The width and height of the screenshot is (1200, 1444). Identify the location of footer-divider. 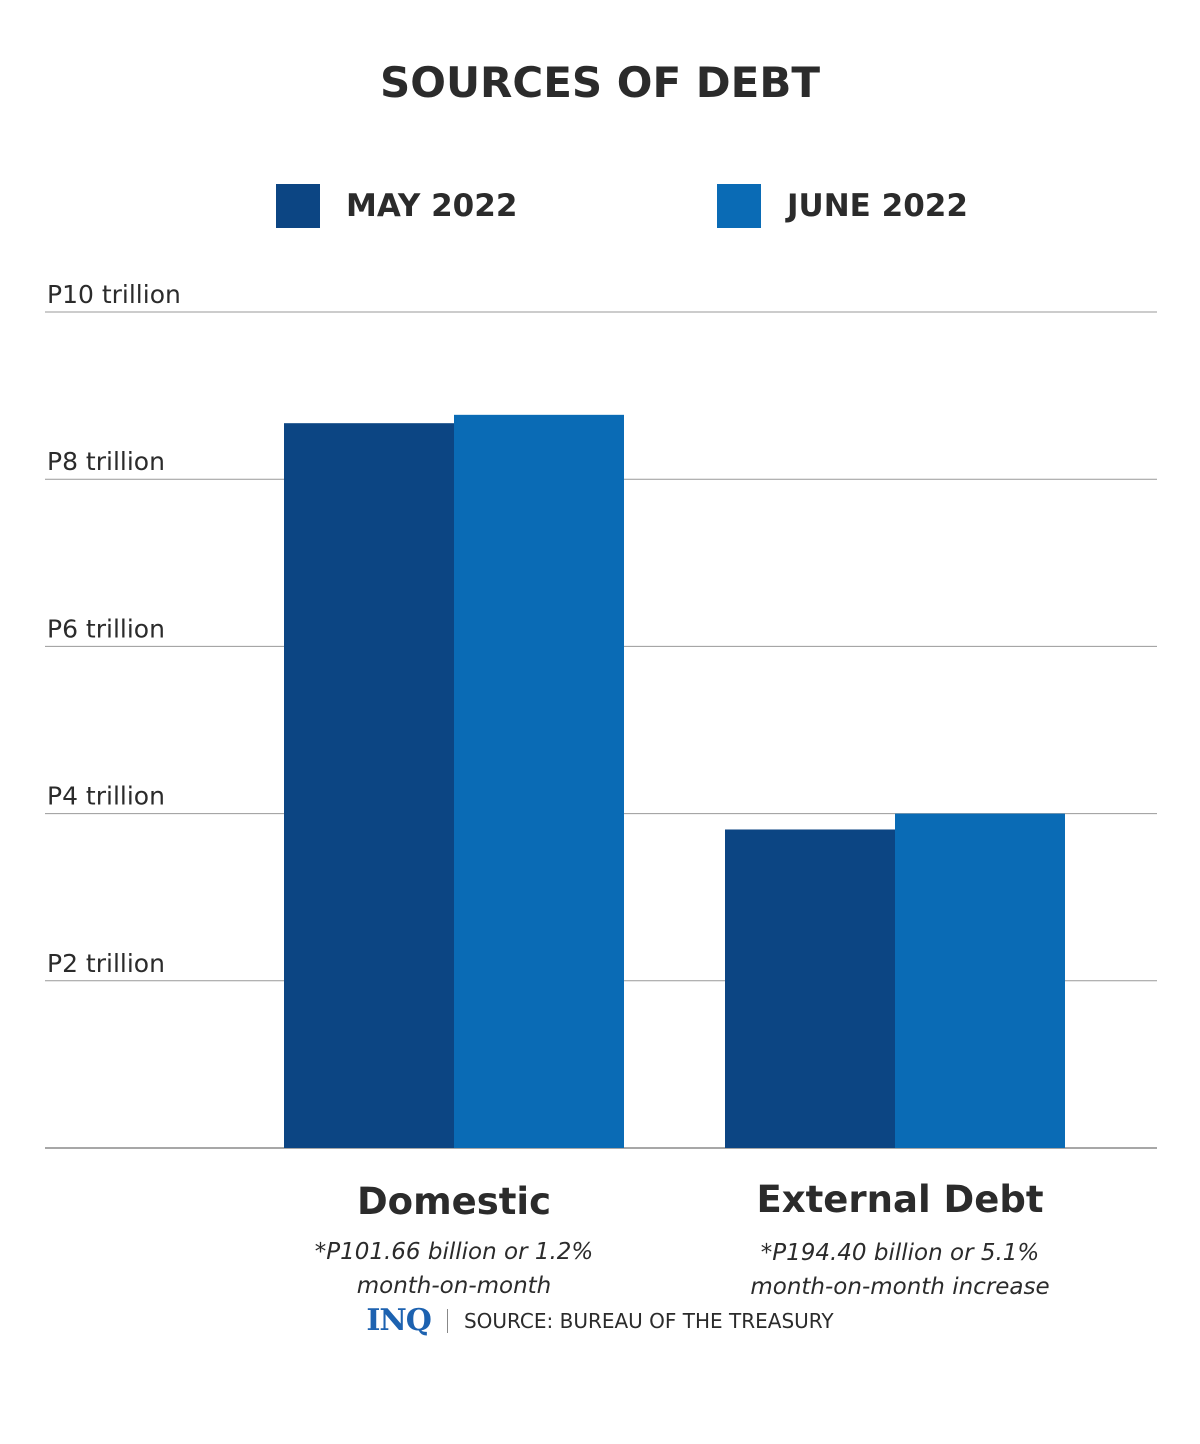
(447, 1320).